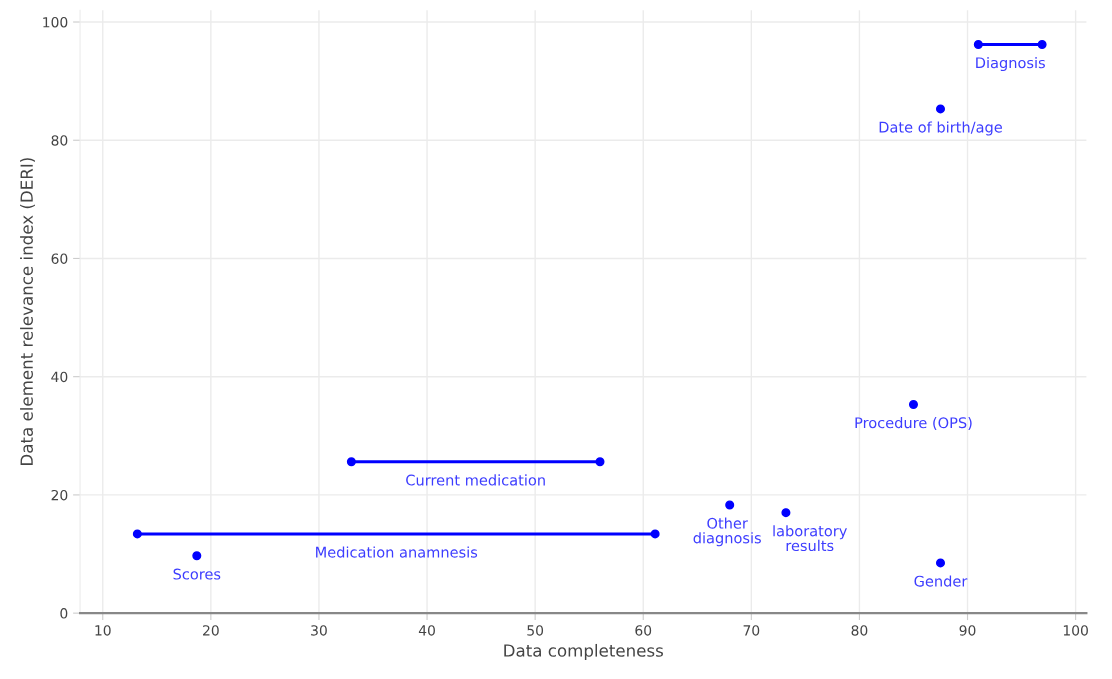  Describe the element at coordinates (727, 532) in the screenshot. I see `series-label: Other diagnosis` at that location.